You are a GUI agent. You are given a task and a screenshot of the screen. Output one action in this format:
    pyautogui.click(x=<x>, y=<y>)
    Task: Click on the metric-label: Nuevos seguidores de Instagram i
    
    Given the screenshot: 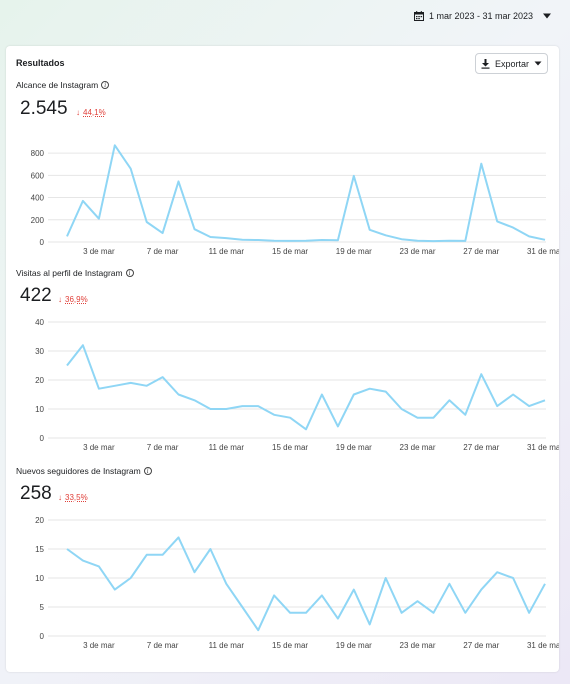 What is the action you would take?
    pyautogui.click(x=84, y=471)
    